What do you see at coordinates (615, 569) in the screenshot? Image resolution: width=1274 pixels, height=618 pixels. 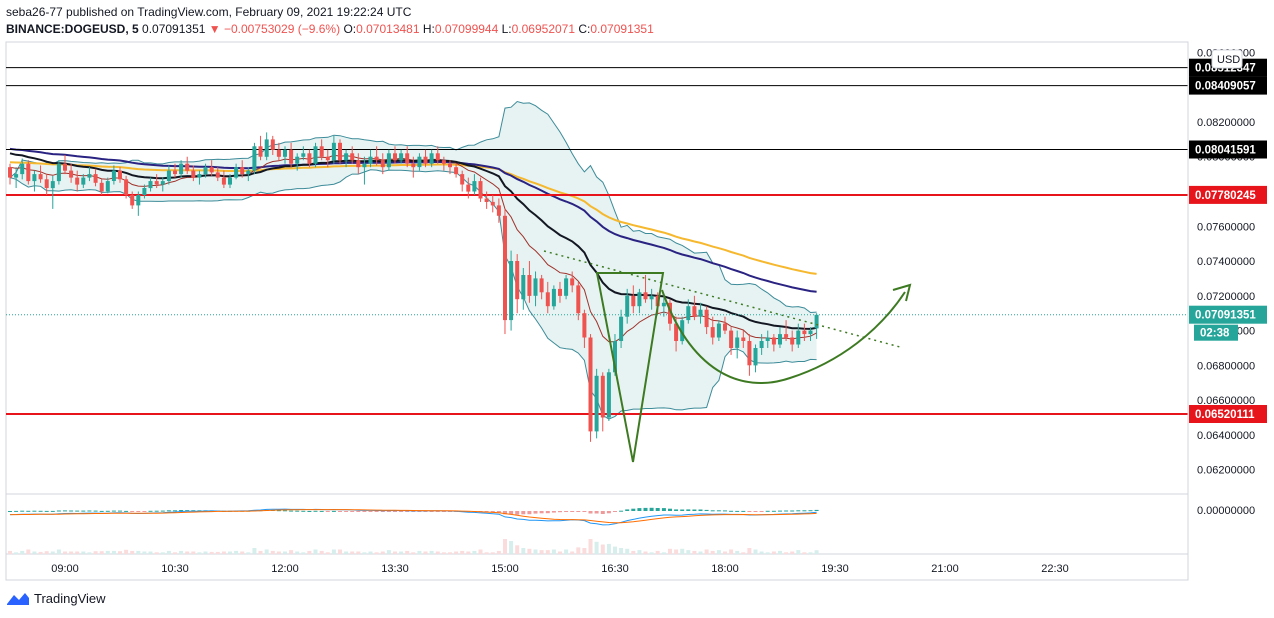 I see `time-tick-label: 16:30` at bounding box center [615, 569].